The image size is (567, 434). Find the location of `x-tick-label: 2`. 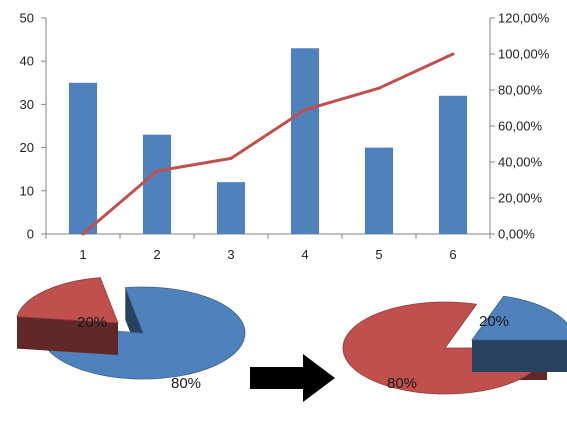

x-tick-label: 2 is located at coordinates (156, 254).